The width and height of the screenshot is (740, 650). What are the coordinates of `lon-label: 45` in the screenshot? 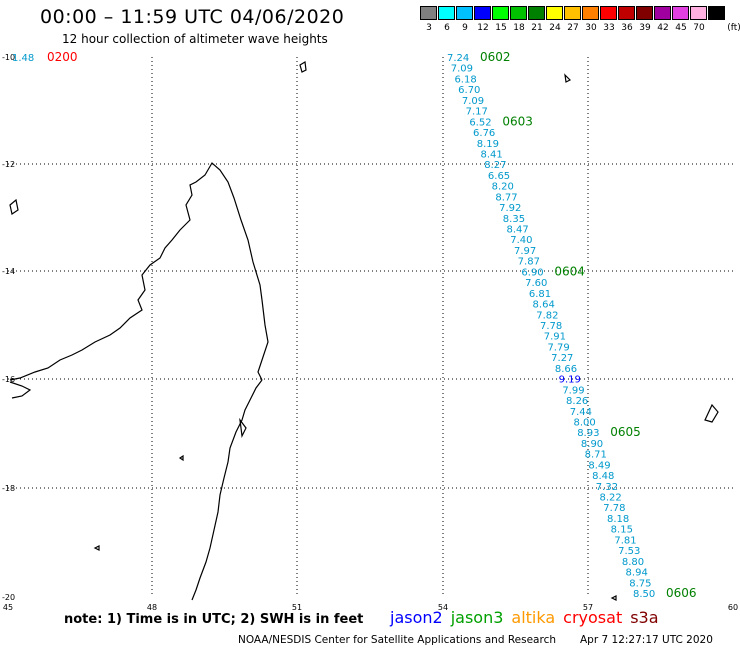 It's located at (8, 607).